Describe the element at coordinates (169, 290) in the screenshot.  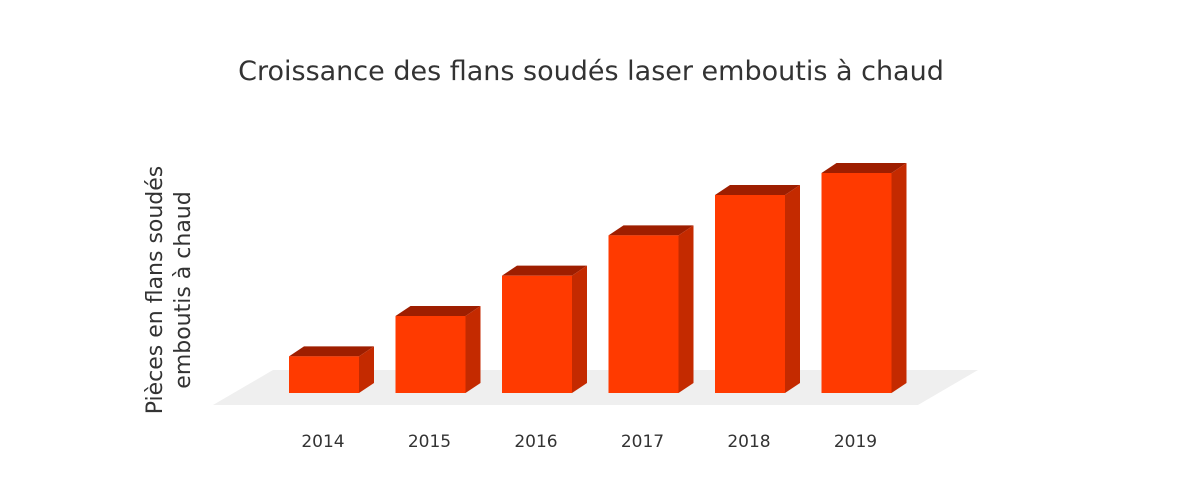
I see `y-axis-label: Pièces en flans soudés emboutis à chaud` at that location.